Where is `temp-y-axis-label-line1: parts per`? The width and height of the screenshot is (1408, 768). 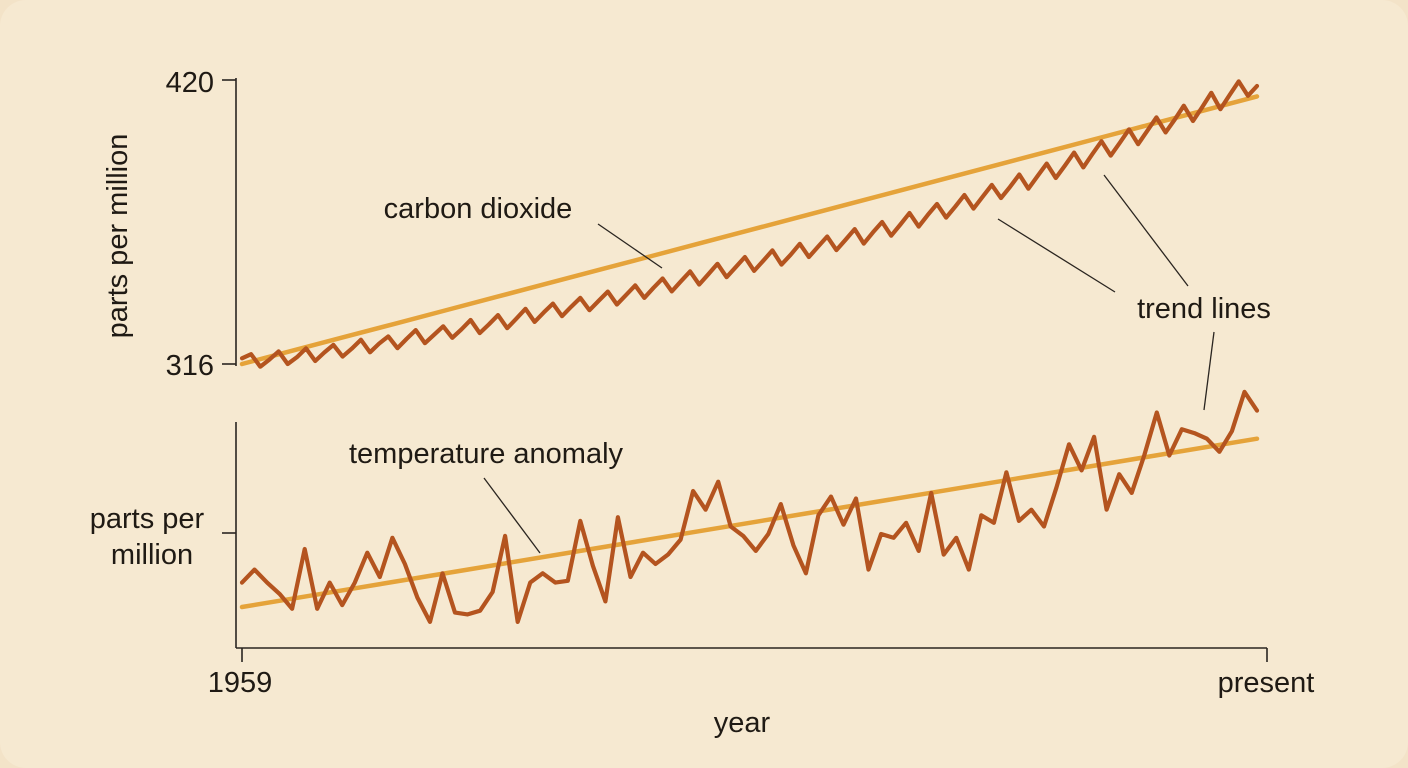
temp-y-axis-label-line1: parts per is located at coordinates (147, 519).